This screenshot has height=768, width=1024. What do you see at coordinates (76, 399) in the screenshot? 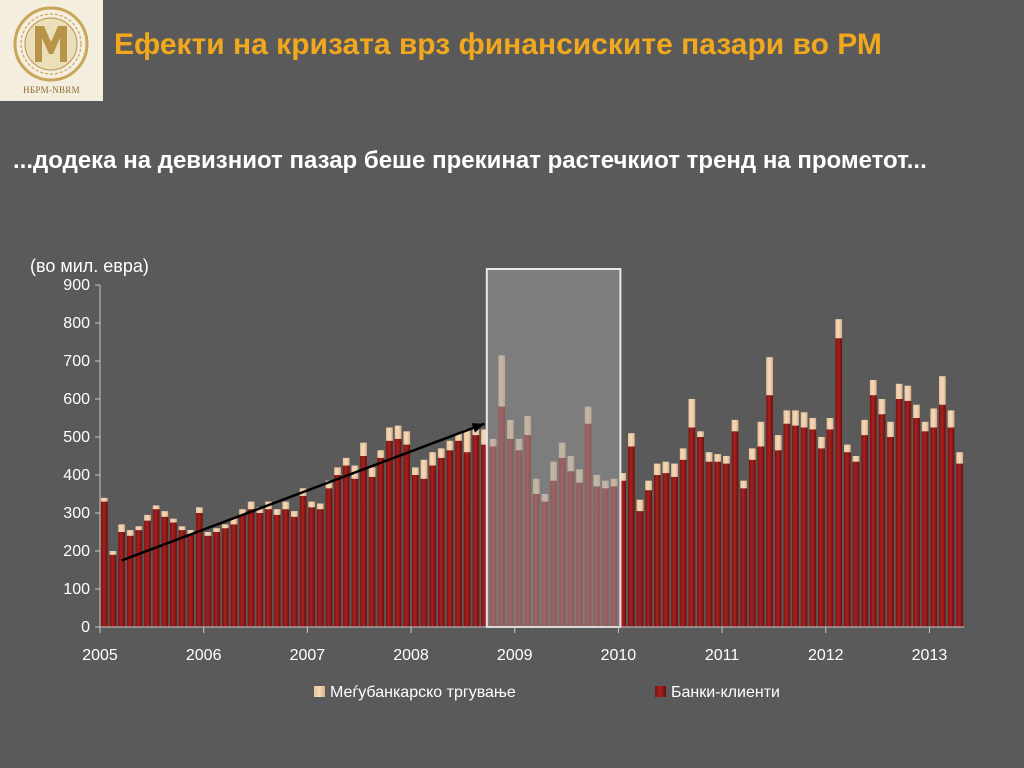
I see `y-tick-label: 600` at bounding box center [76, 399].